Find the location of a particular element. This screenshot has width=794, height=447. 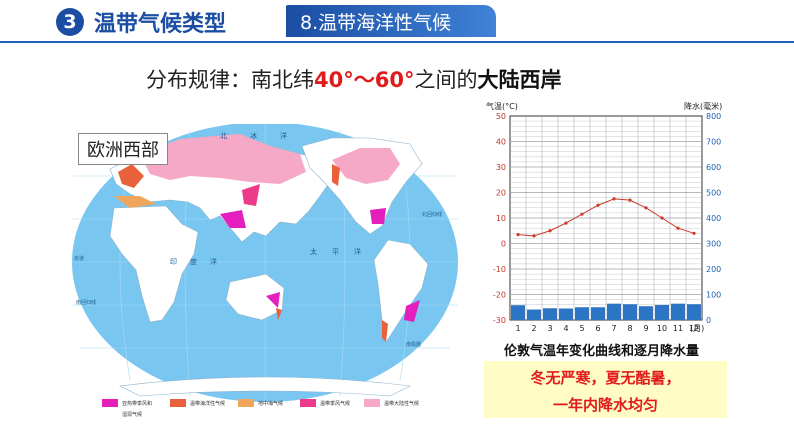

month-tick-label: 11 is located at coordinates (678, 328).